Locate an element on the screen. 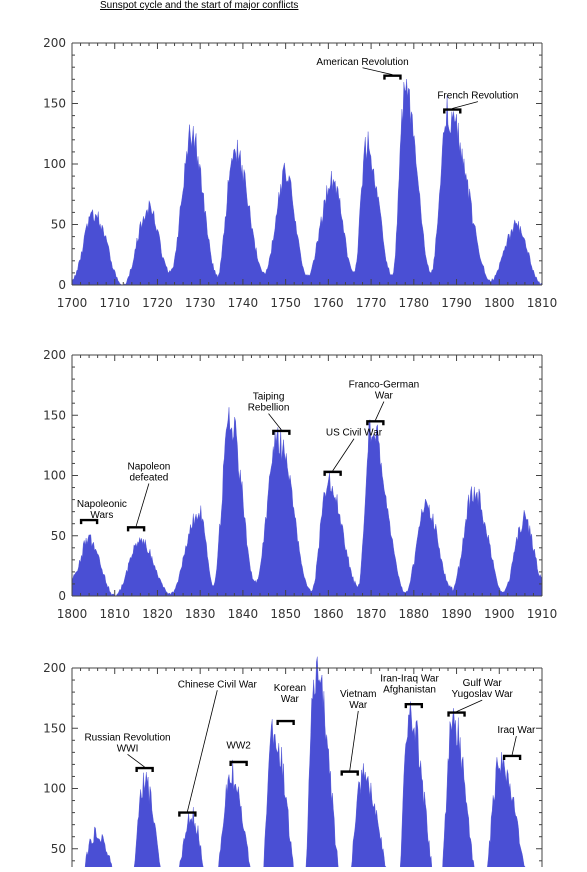  conflict-label-2: French Revolution is located at coordinates (477, 96).